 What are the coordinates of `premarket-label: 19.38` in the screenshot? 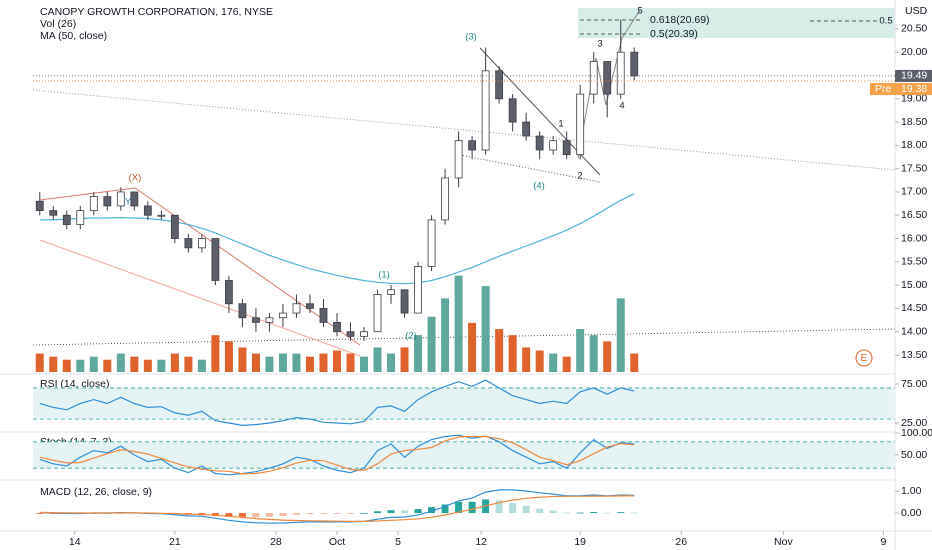 It's located at (914, 89).